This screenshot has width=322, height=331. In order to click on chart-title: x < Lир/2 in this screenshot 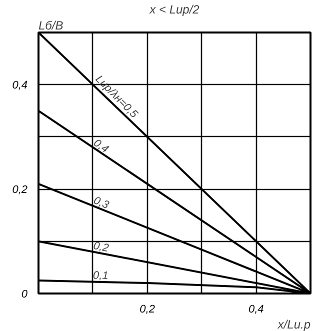, I will do `click(174, 9)`.